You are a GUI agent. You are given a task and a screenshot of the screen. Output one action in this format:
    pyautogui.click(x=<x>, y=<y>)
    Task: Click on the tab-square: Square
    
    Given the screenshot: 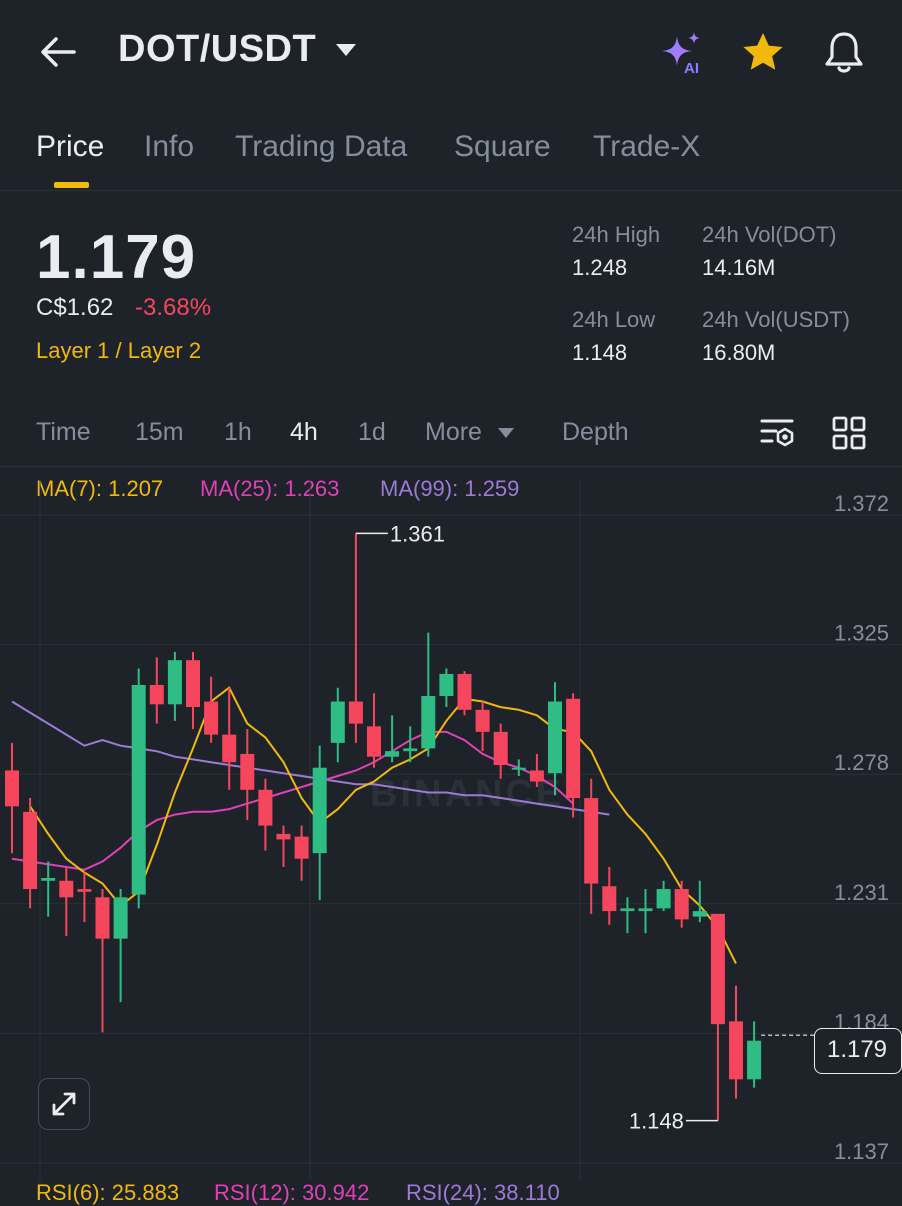 What is the action you would take?
    pyautogui.click(x=502, y=146)
    